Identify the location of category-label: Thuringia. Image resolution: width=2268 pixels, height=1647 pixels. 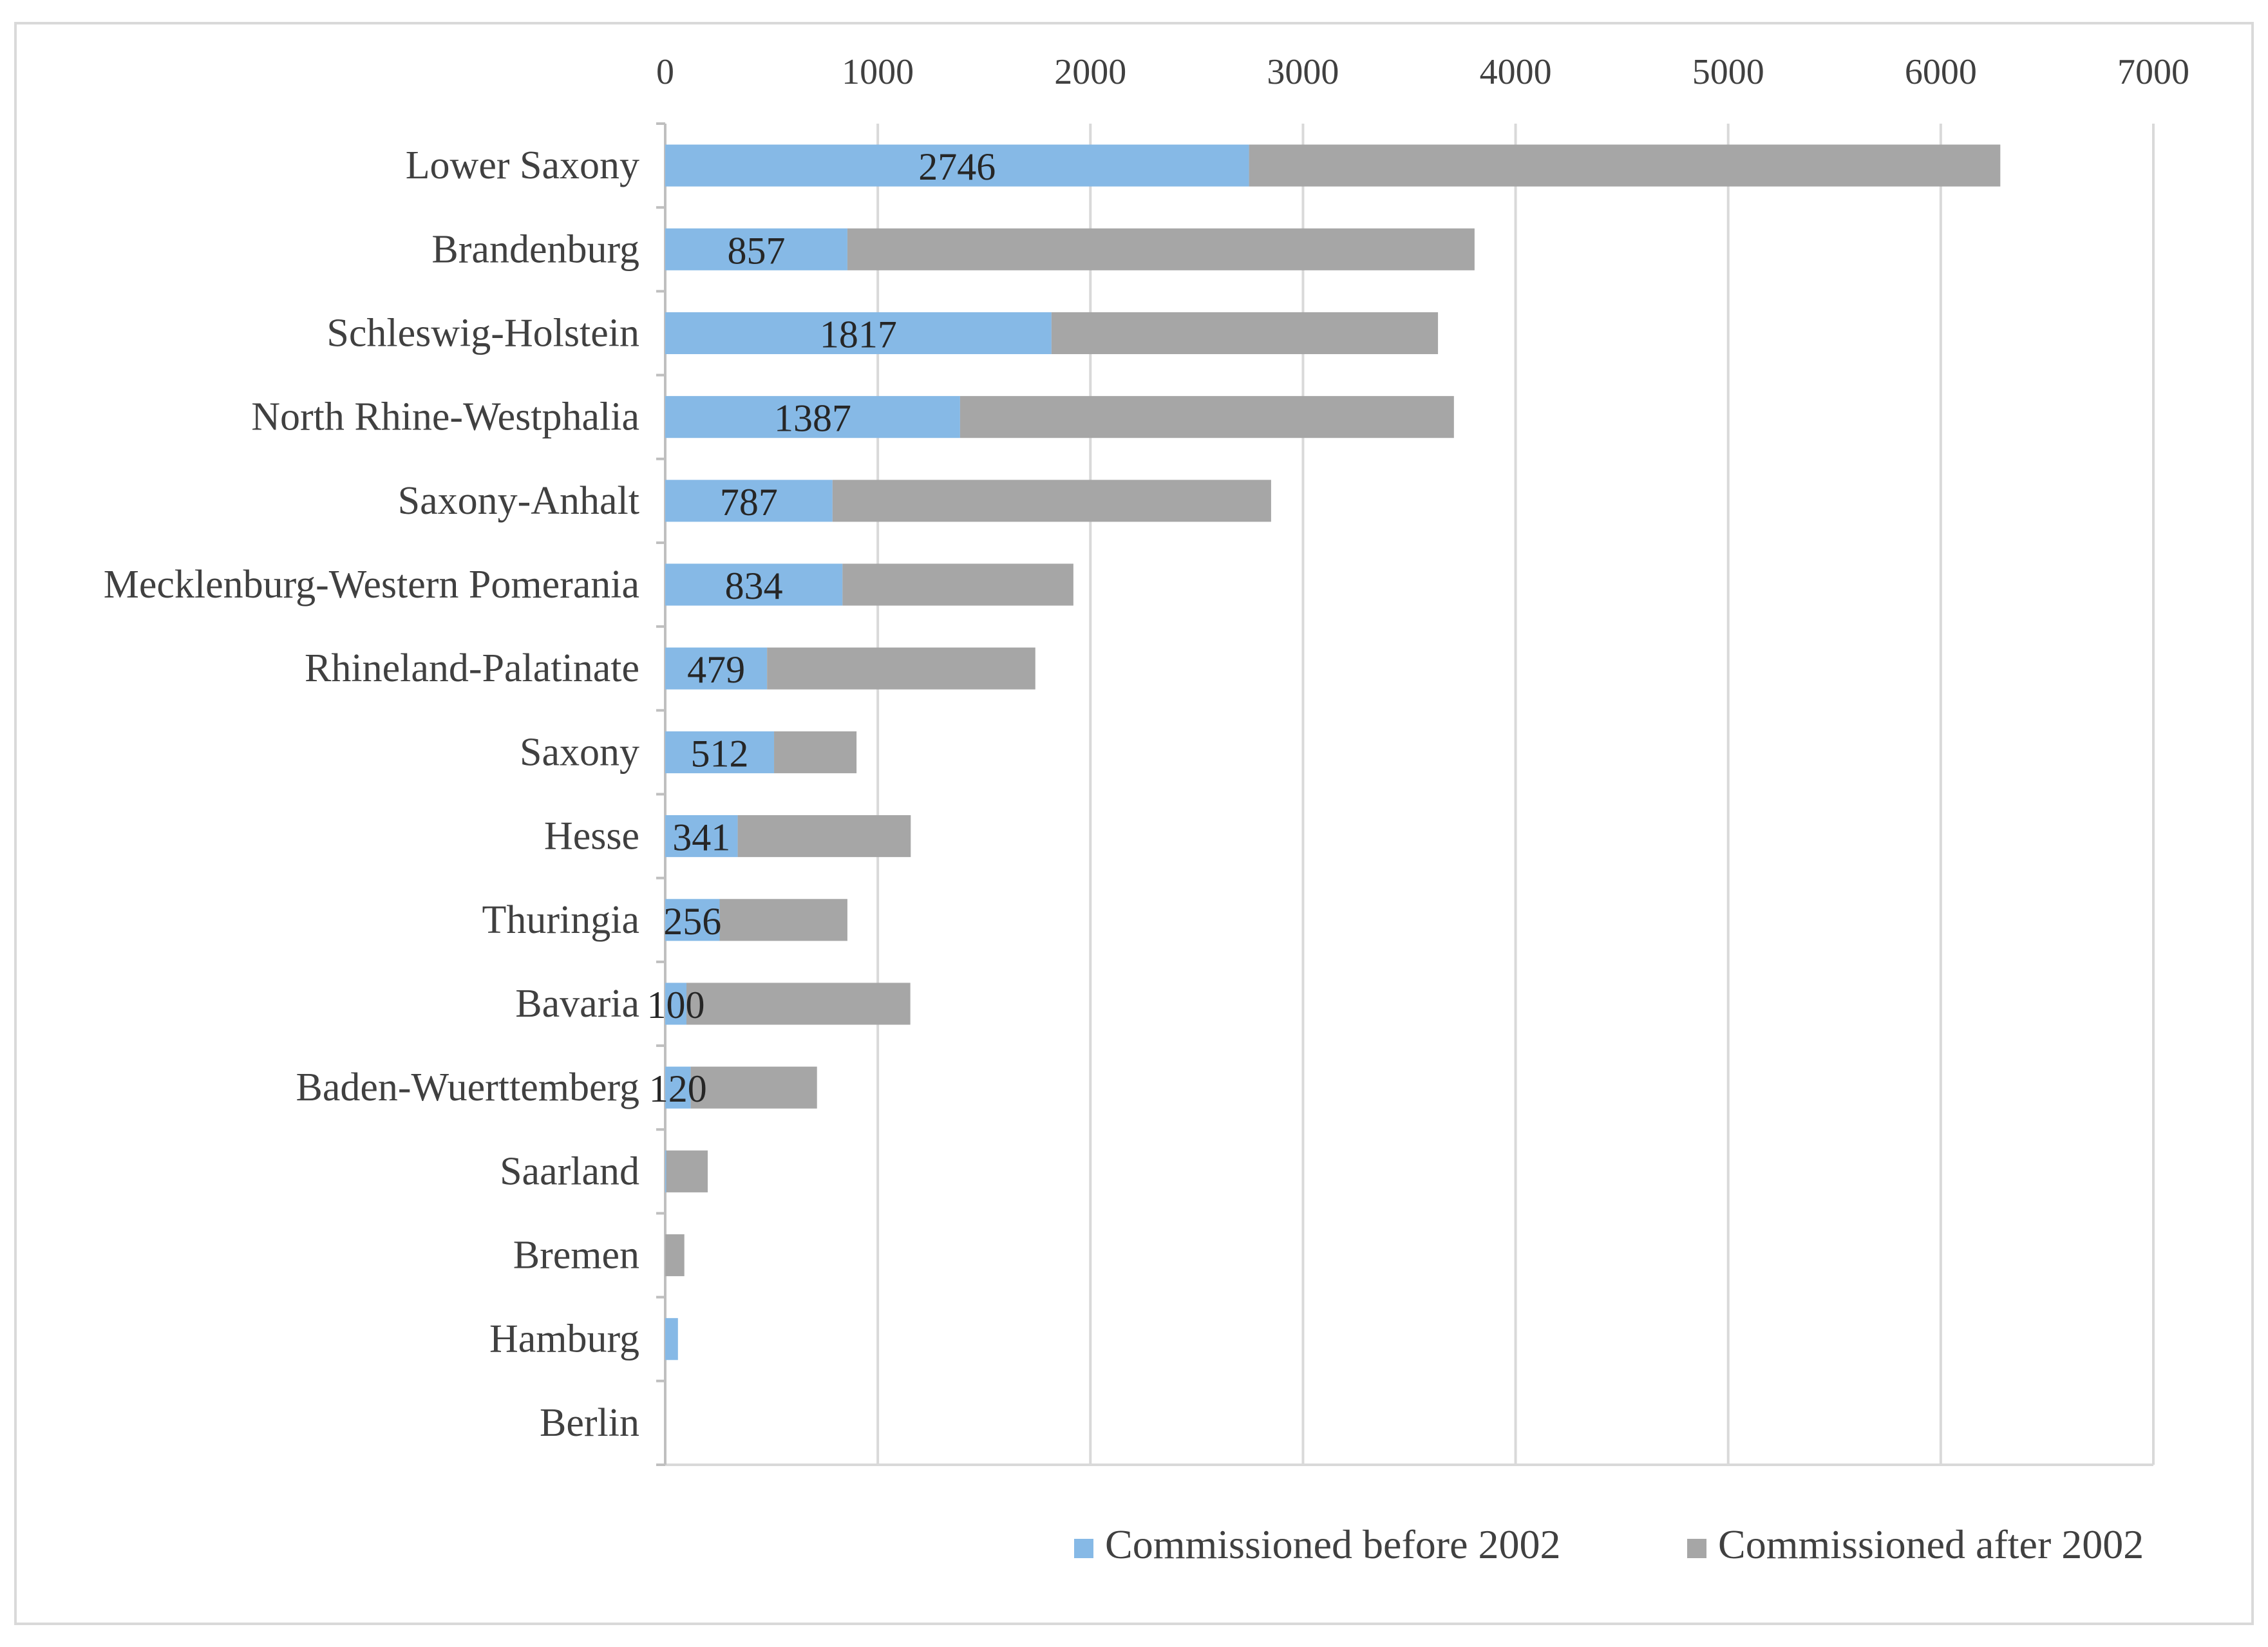
(561, 920).